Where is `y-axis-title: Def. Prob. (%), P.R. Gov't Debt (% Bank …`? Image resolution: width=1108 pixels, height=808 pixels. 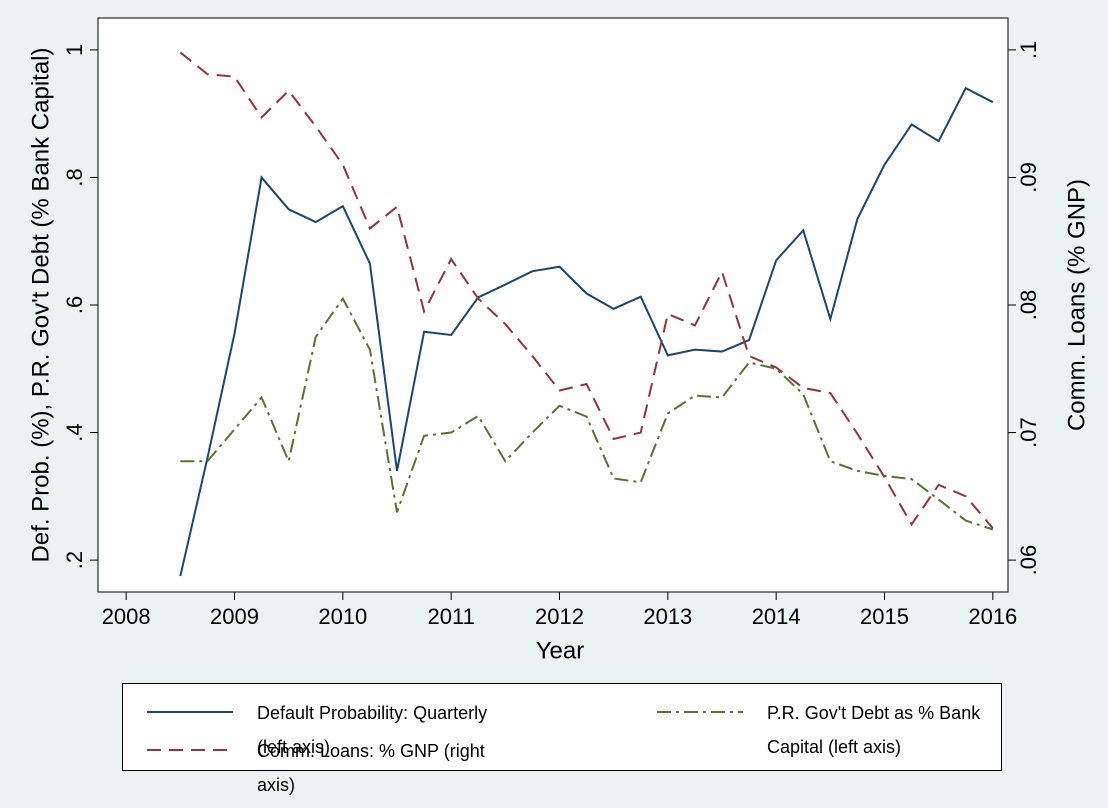
y-axis-title: Def. Prob. (%), P.R. Gov't Debt (% Bank … is located at coordinates (40, 305).